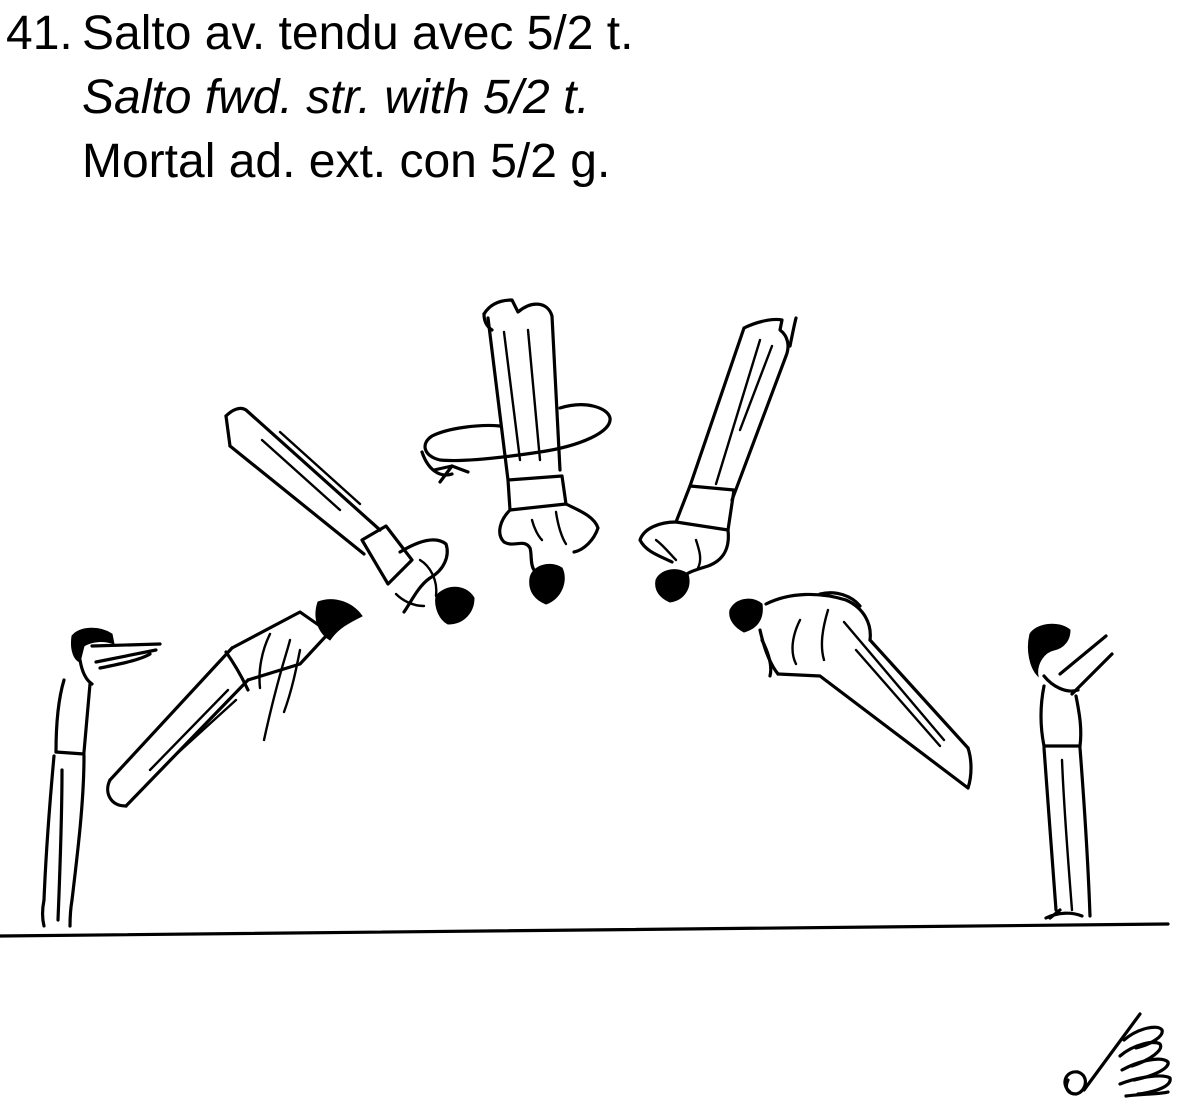  Describe the element at coordinates (101, 777) in the screenshot. I see `figure-takeoff` at that location.